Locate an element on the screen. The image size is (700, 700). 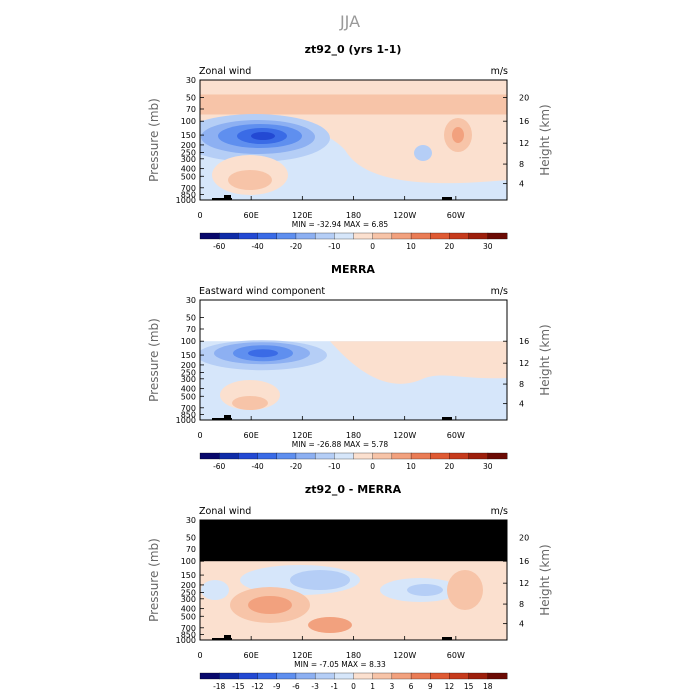
y-right-tick-label: 4 is located at coordinates (521, 404).